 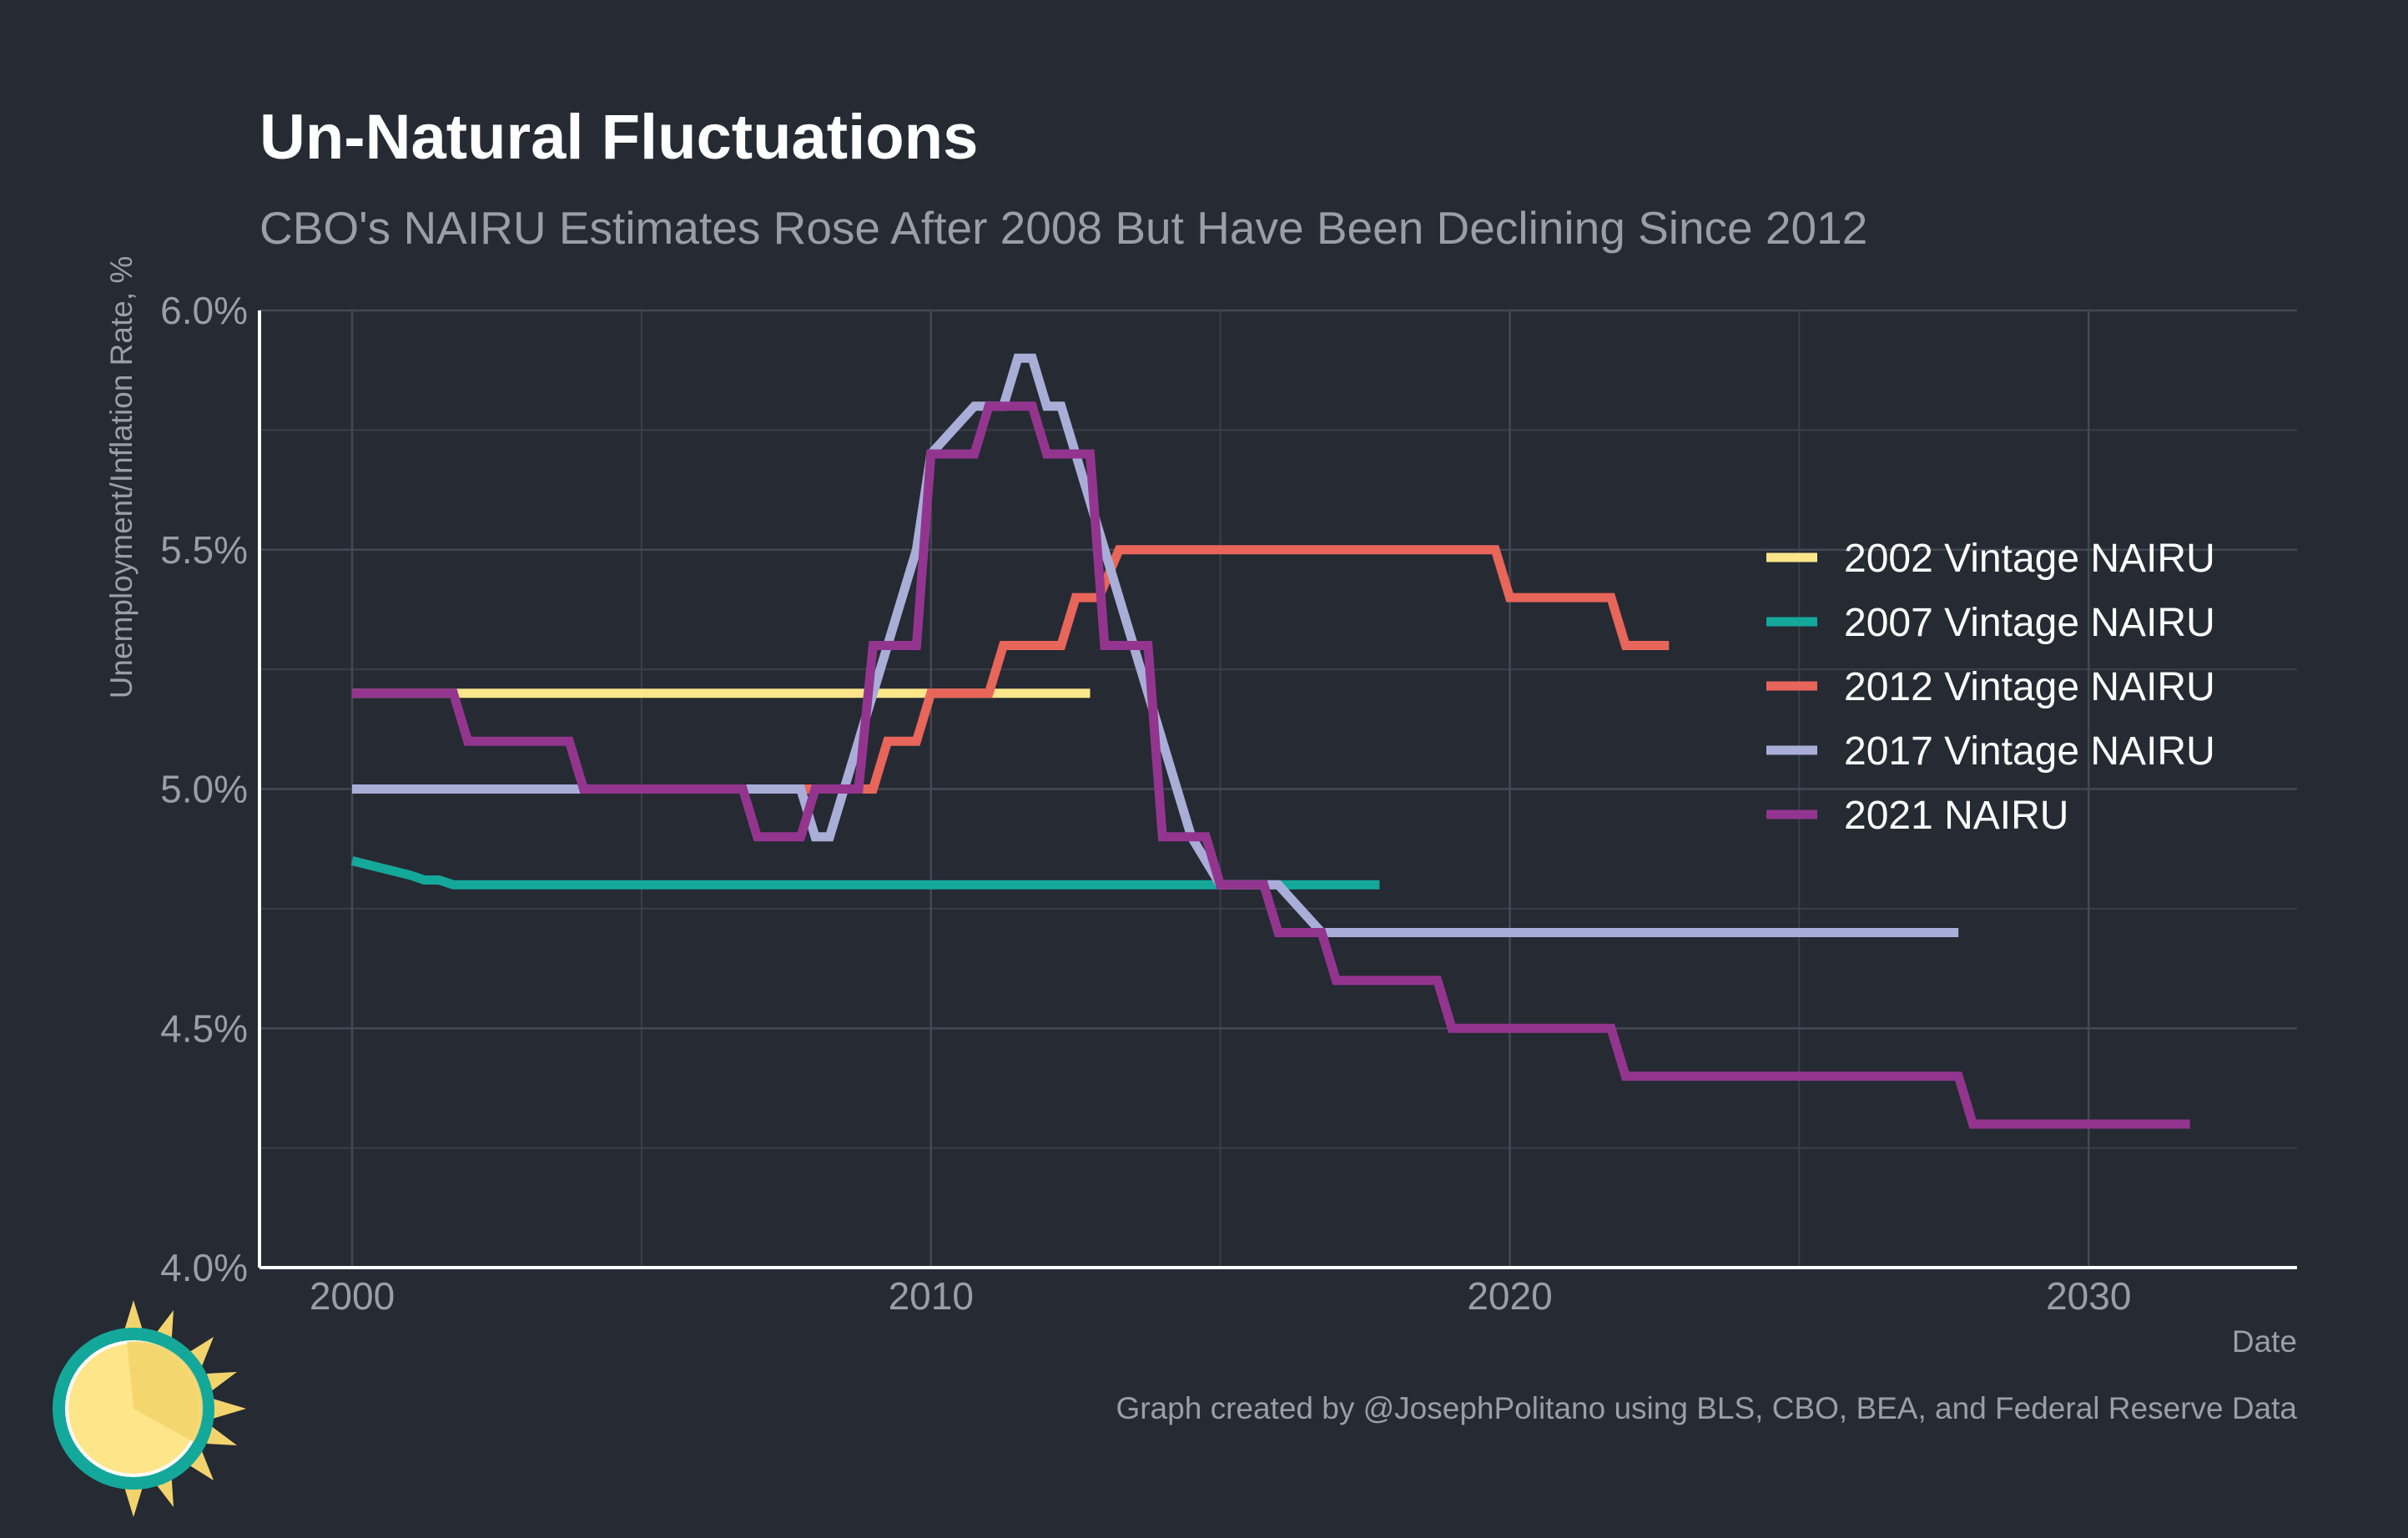 I want to click on legend-label-3: 2017 Vintage NAIRU, so click(x=2029, y=751).